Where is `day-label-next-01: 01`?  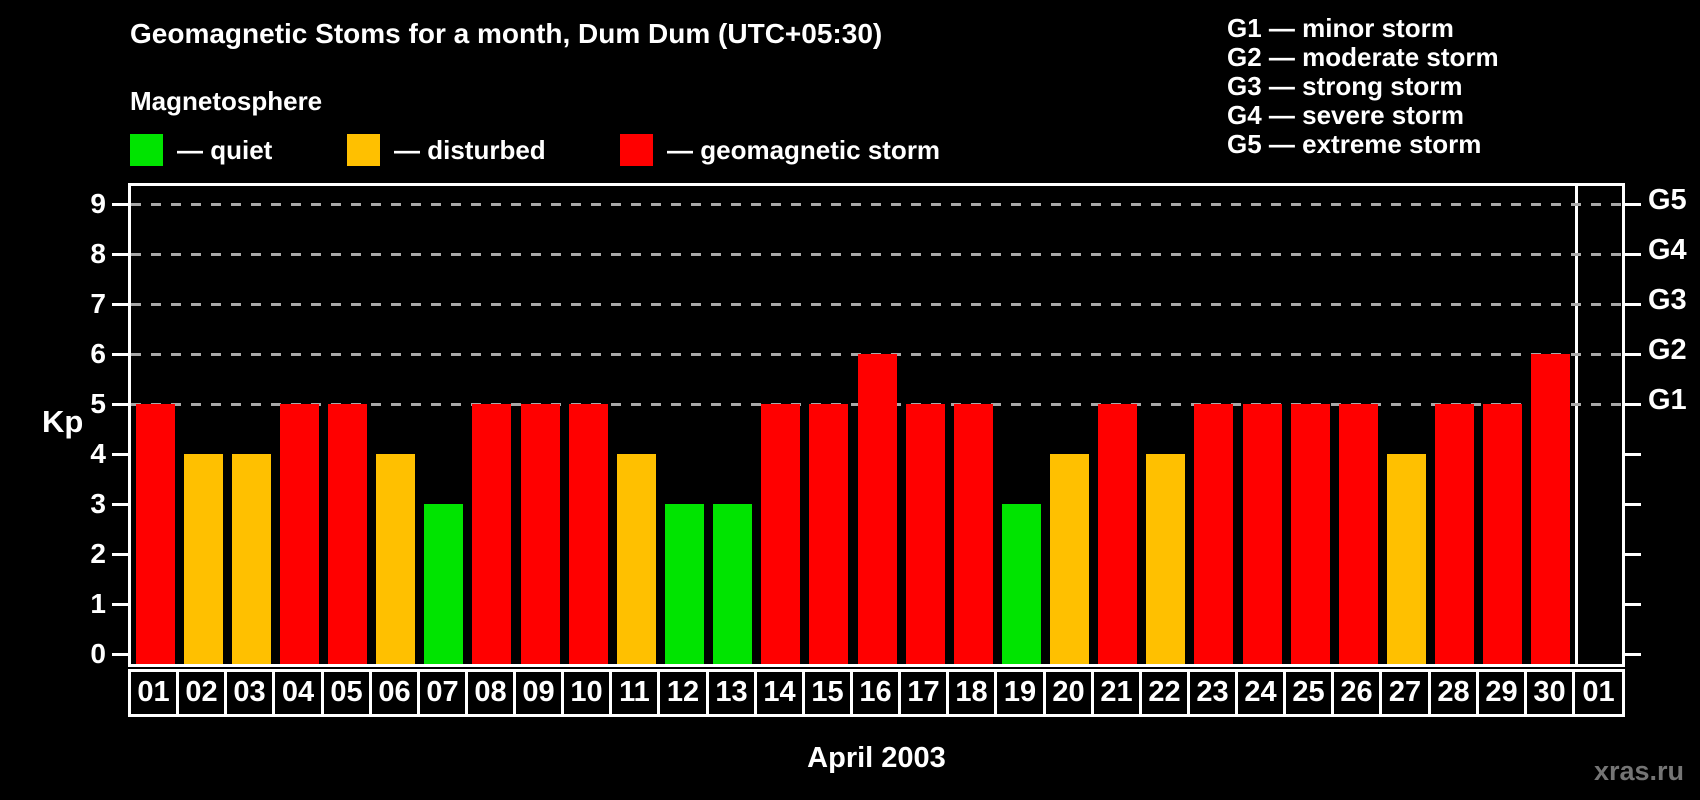 day-label-next-01: 01 is located at coordinates (1598, 693).